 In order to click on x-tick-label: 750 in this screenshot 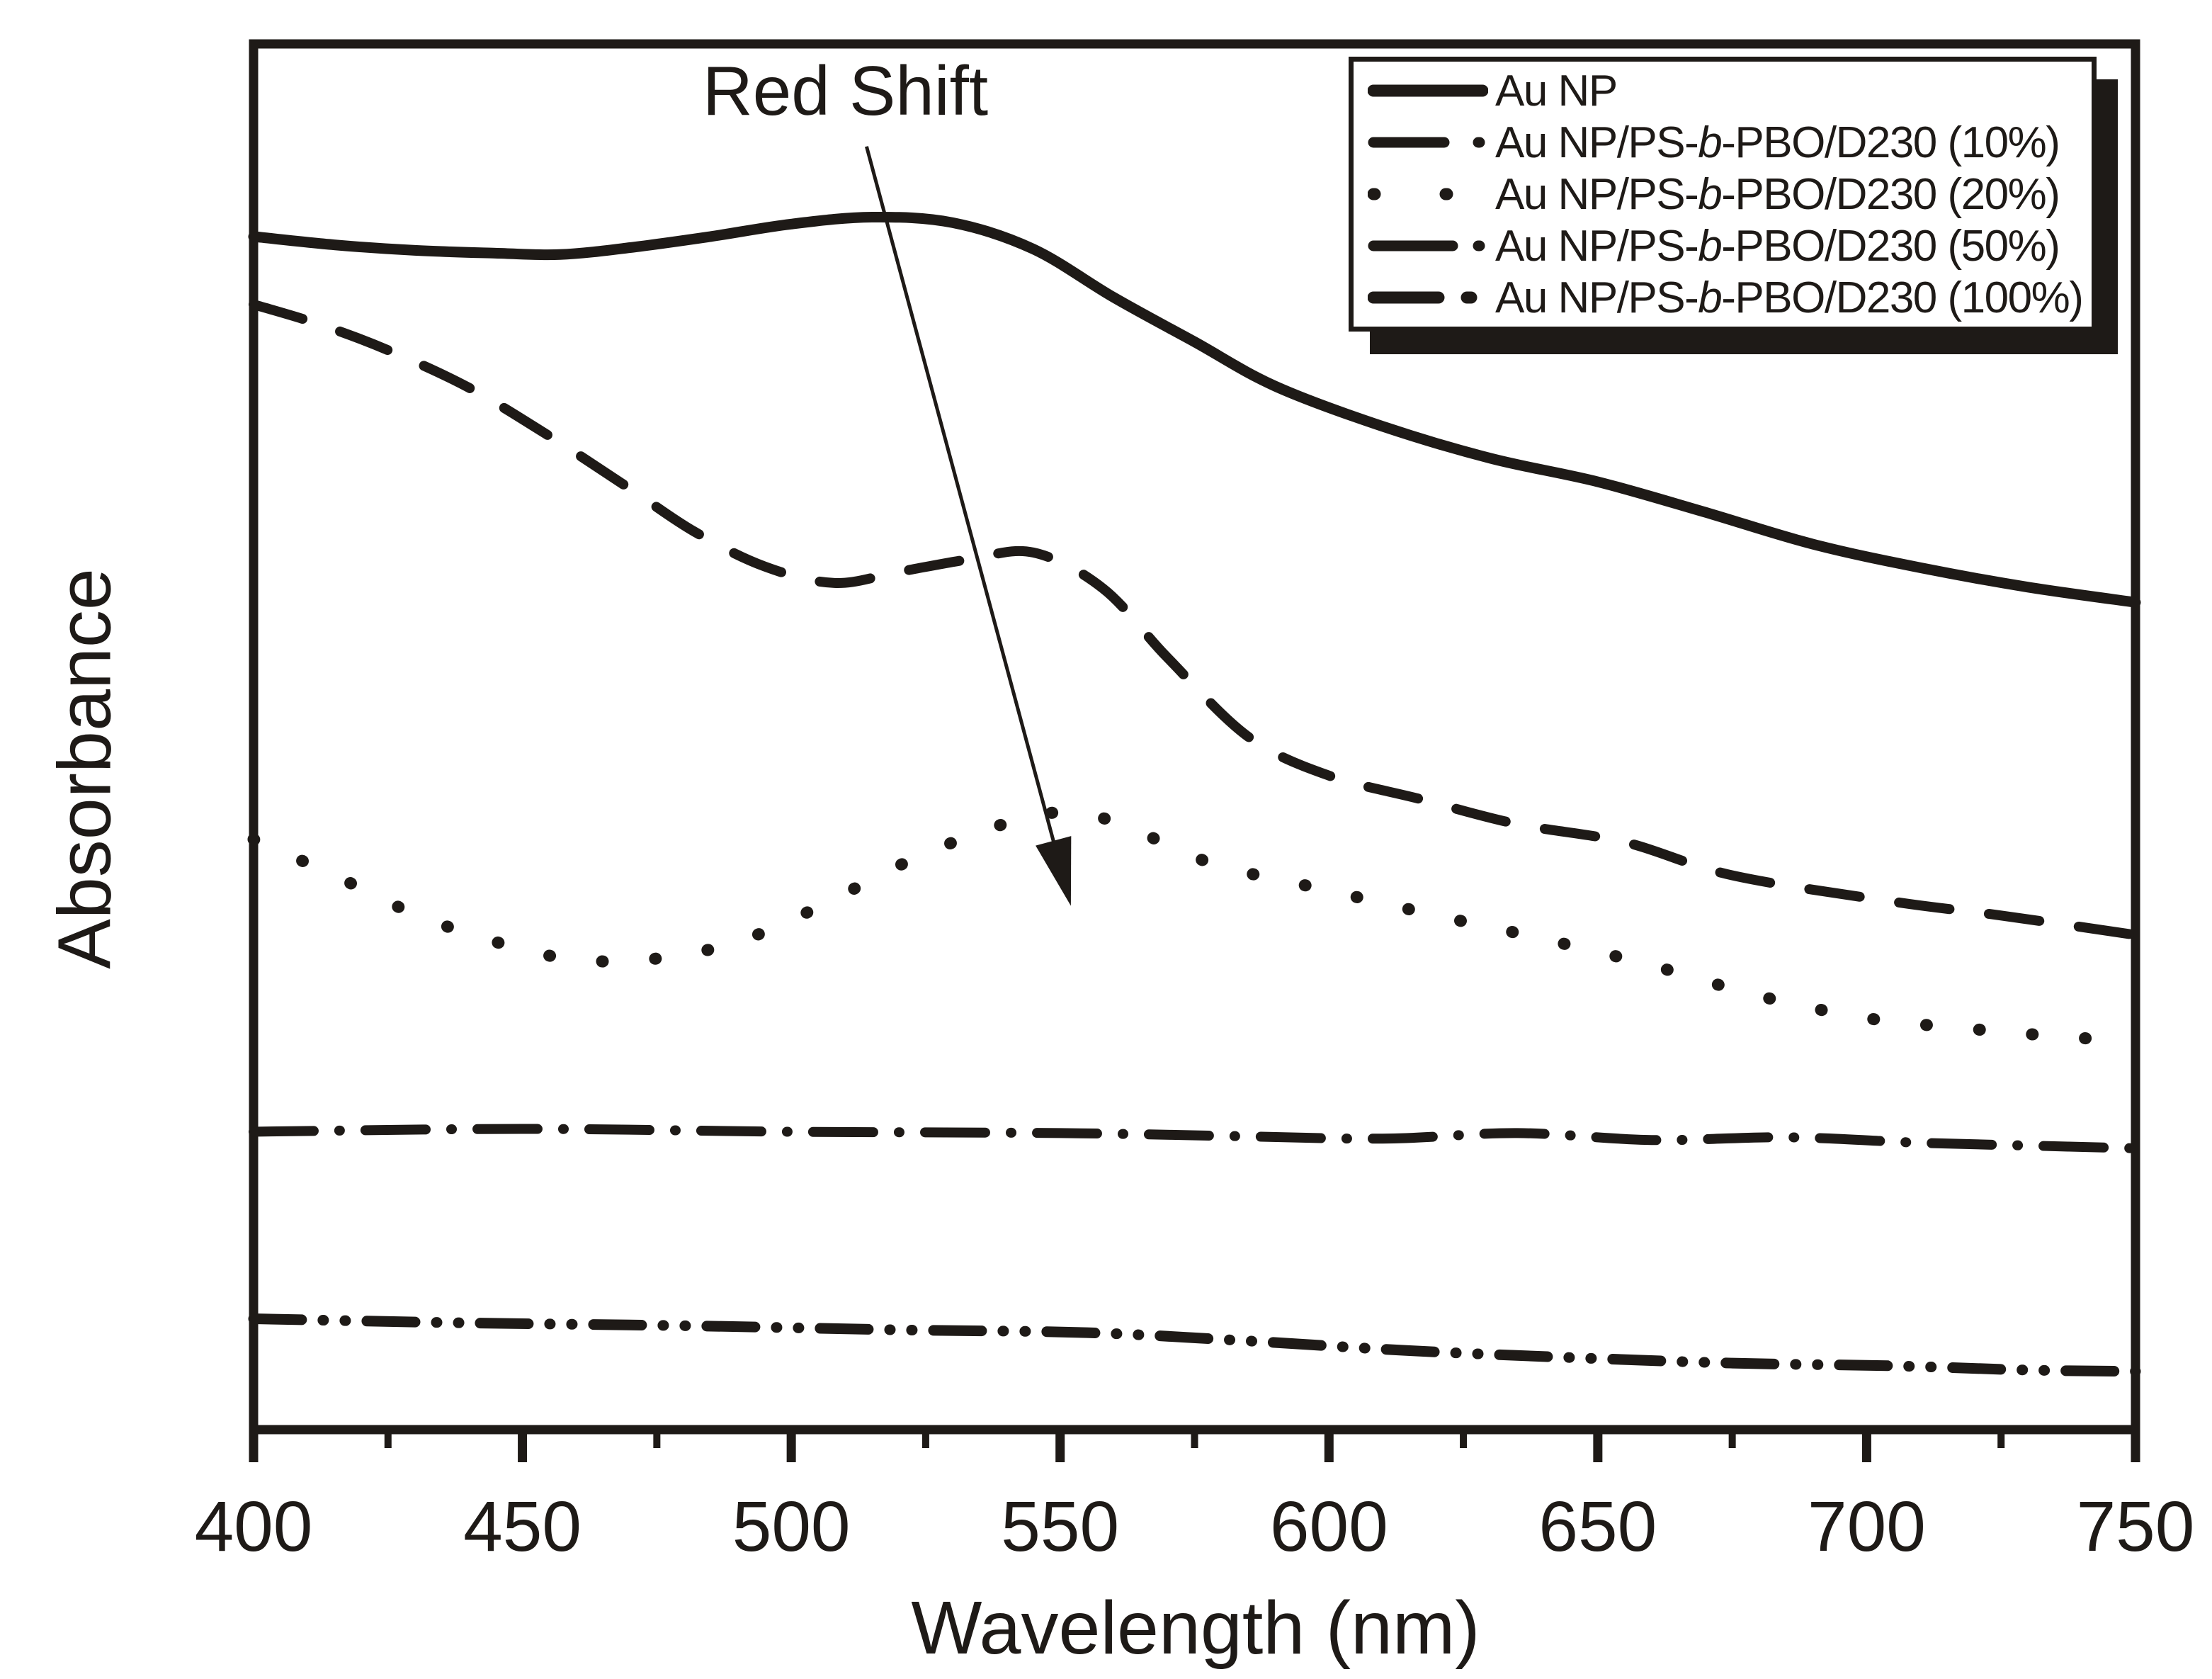, I will do `click(2136, 1526)`.